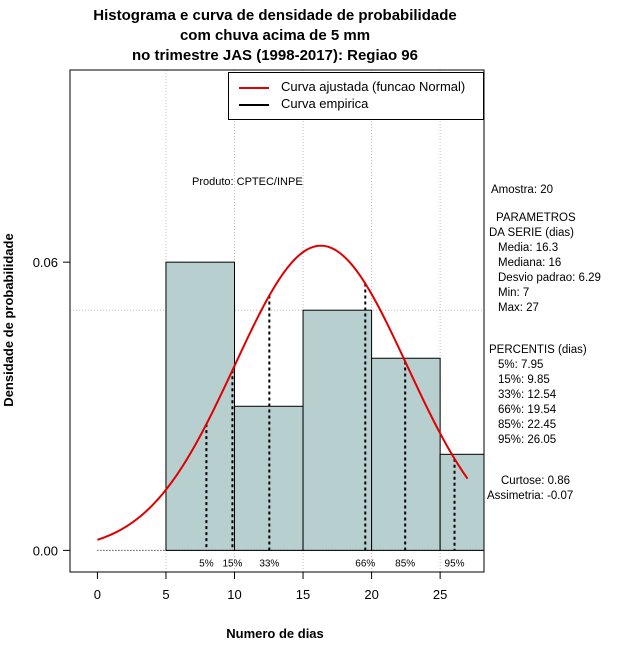 The width and height of the screenshot is (640, 660). Describe the element at coordinates (455, 563) in the screenshot. I see `percentile-label-5: 95%` at that location.